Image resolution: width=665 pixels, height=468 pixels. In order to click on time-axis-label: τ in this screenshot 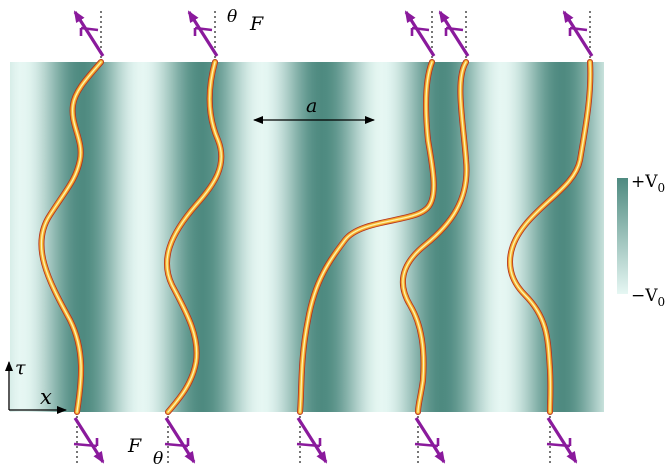, I will do `click(20, 368)`.